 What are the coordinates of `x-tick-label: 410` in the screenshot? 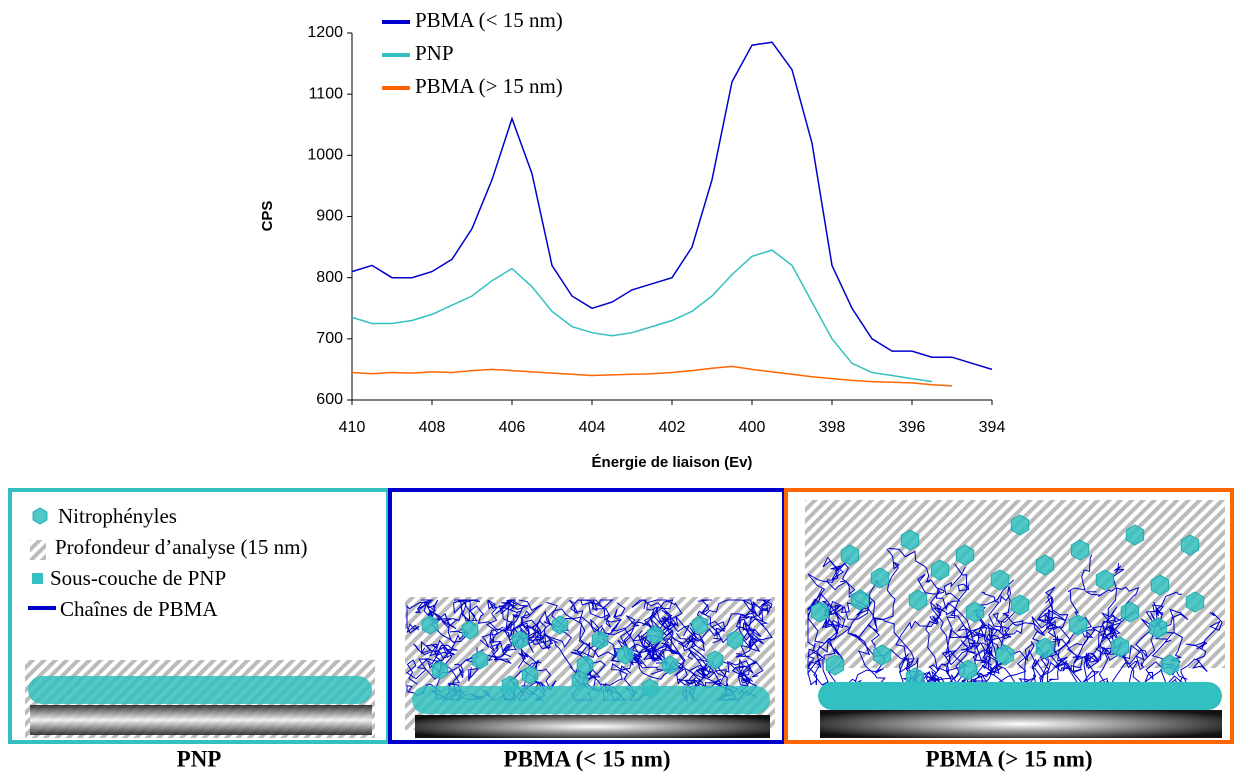 It's located at (352, 427).